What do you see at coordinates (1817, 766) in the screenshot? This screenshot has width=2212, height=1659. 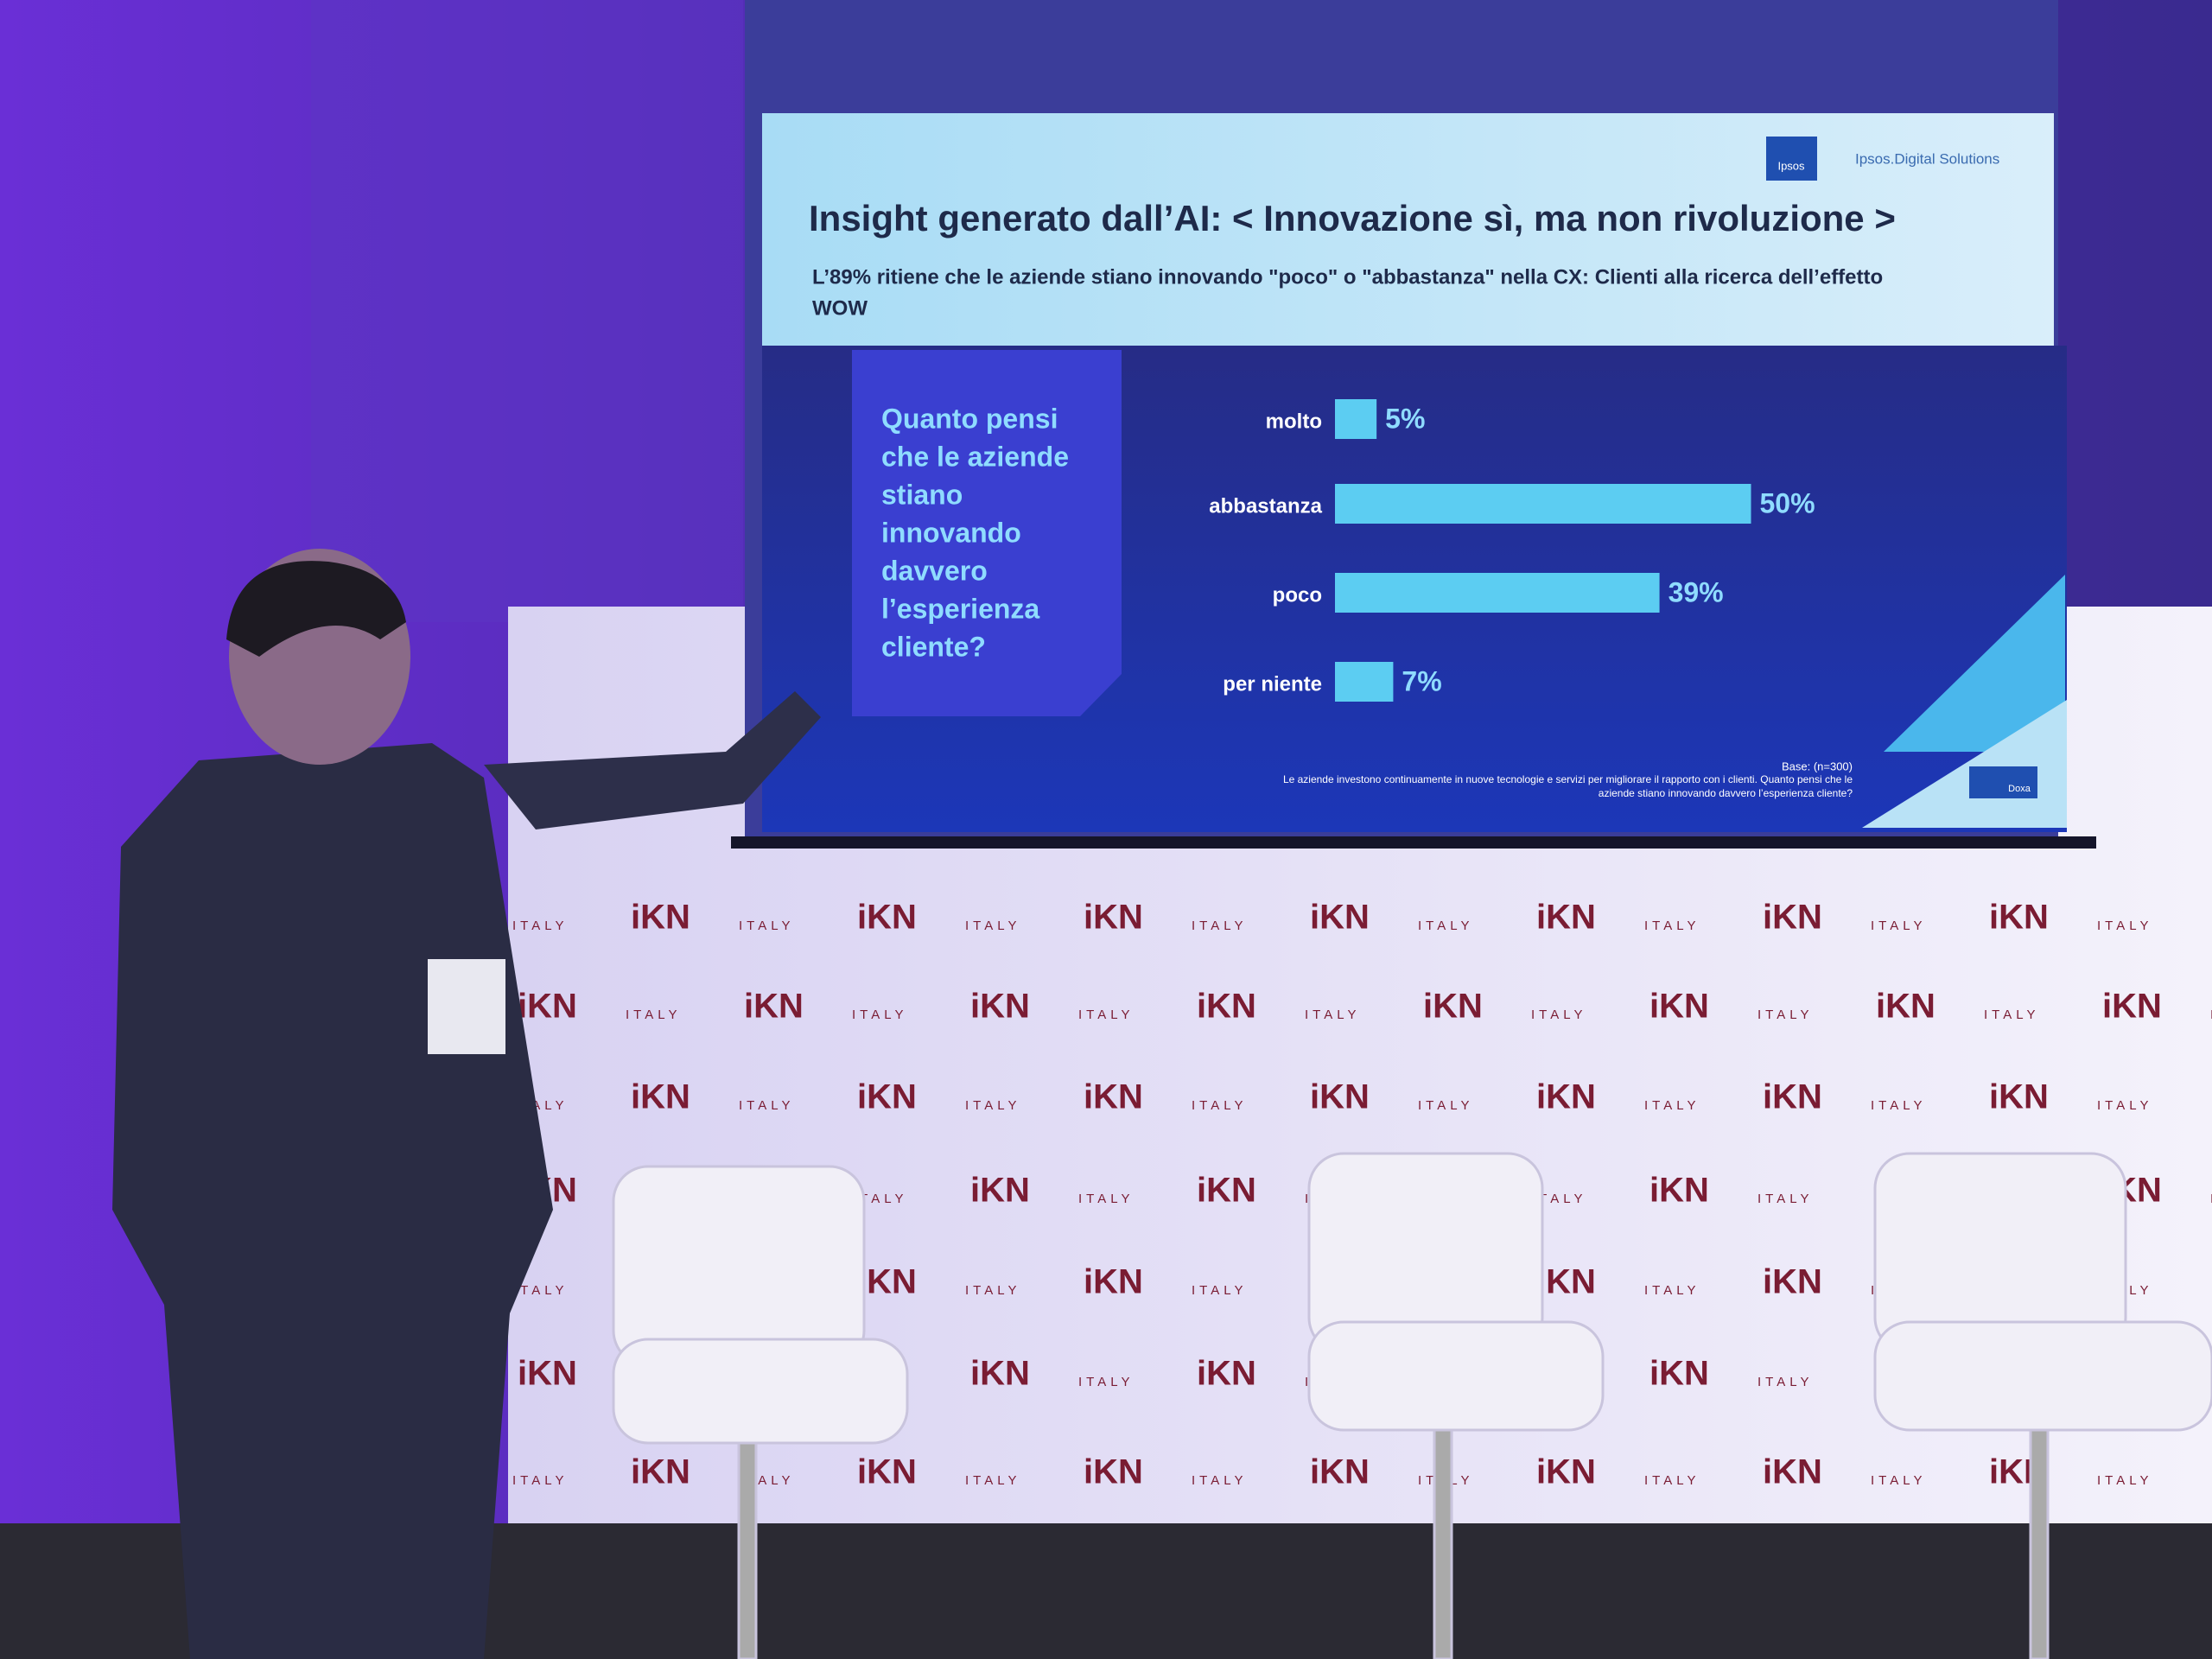 I see `base-note: Base: (n=300)` at bounding box center [1817, 766].